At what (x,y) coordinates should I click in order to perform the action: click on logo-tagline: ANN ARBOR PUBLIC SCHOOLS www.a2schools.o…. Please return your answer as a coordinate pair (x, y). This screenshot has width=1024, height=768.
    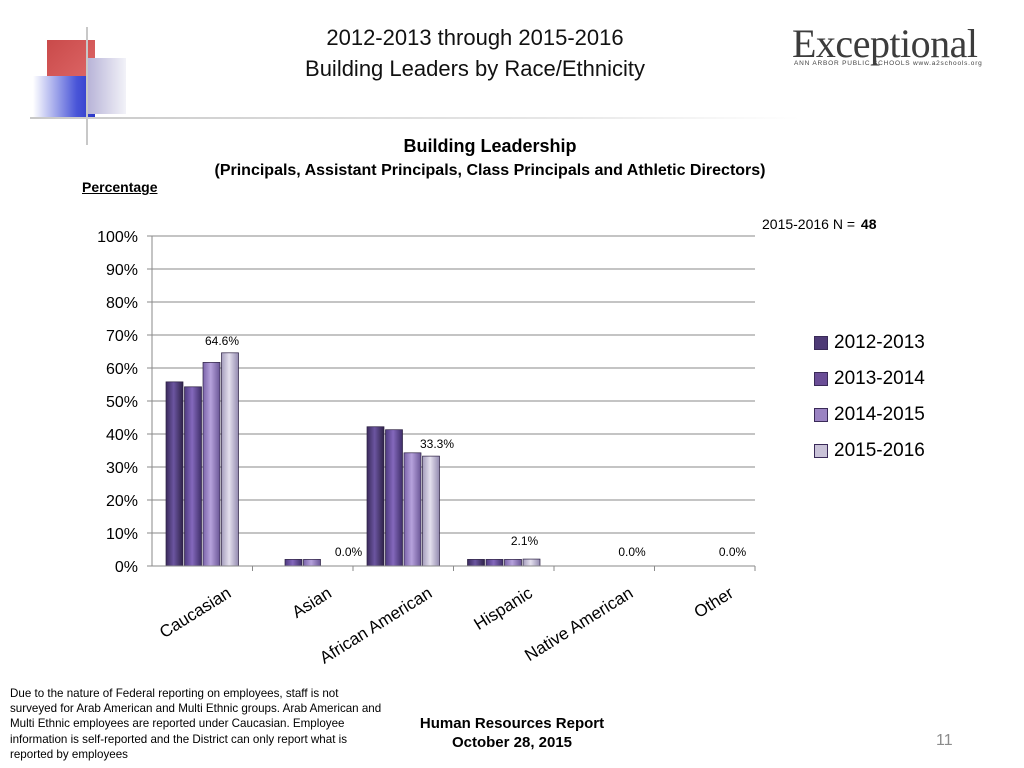
    Looking at the image, I should click on (888, 63).